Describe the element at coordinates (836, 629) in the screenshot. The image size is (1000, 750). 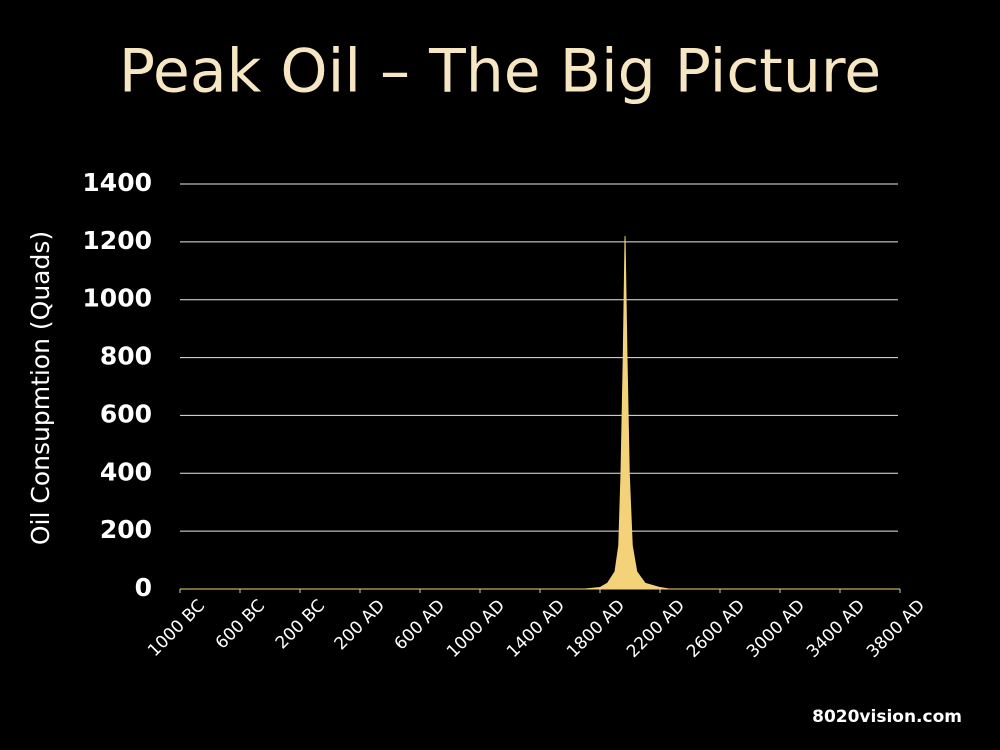
I see `x-tick-label: 3400 AD` at that location.